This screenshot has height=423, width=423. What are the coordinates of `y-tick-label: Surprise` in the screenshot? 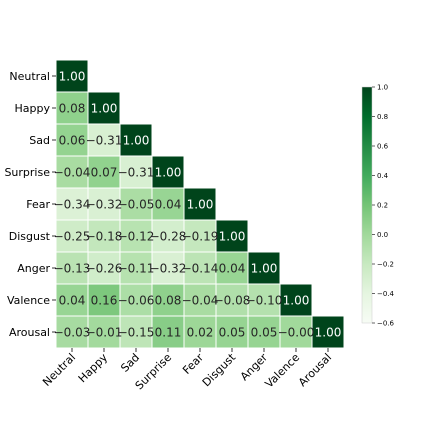 It's located at (27, 172).